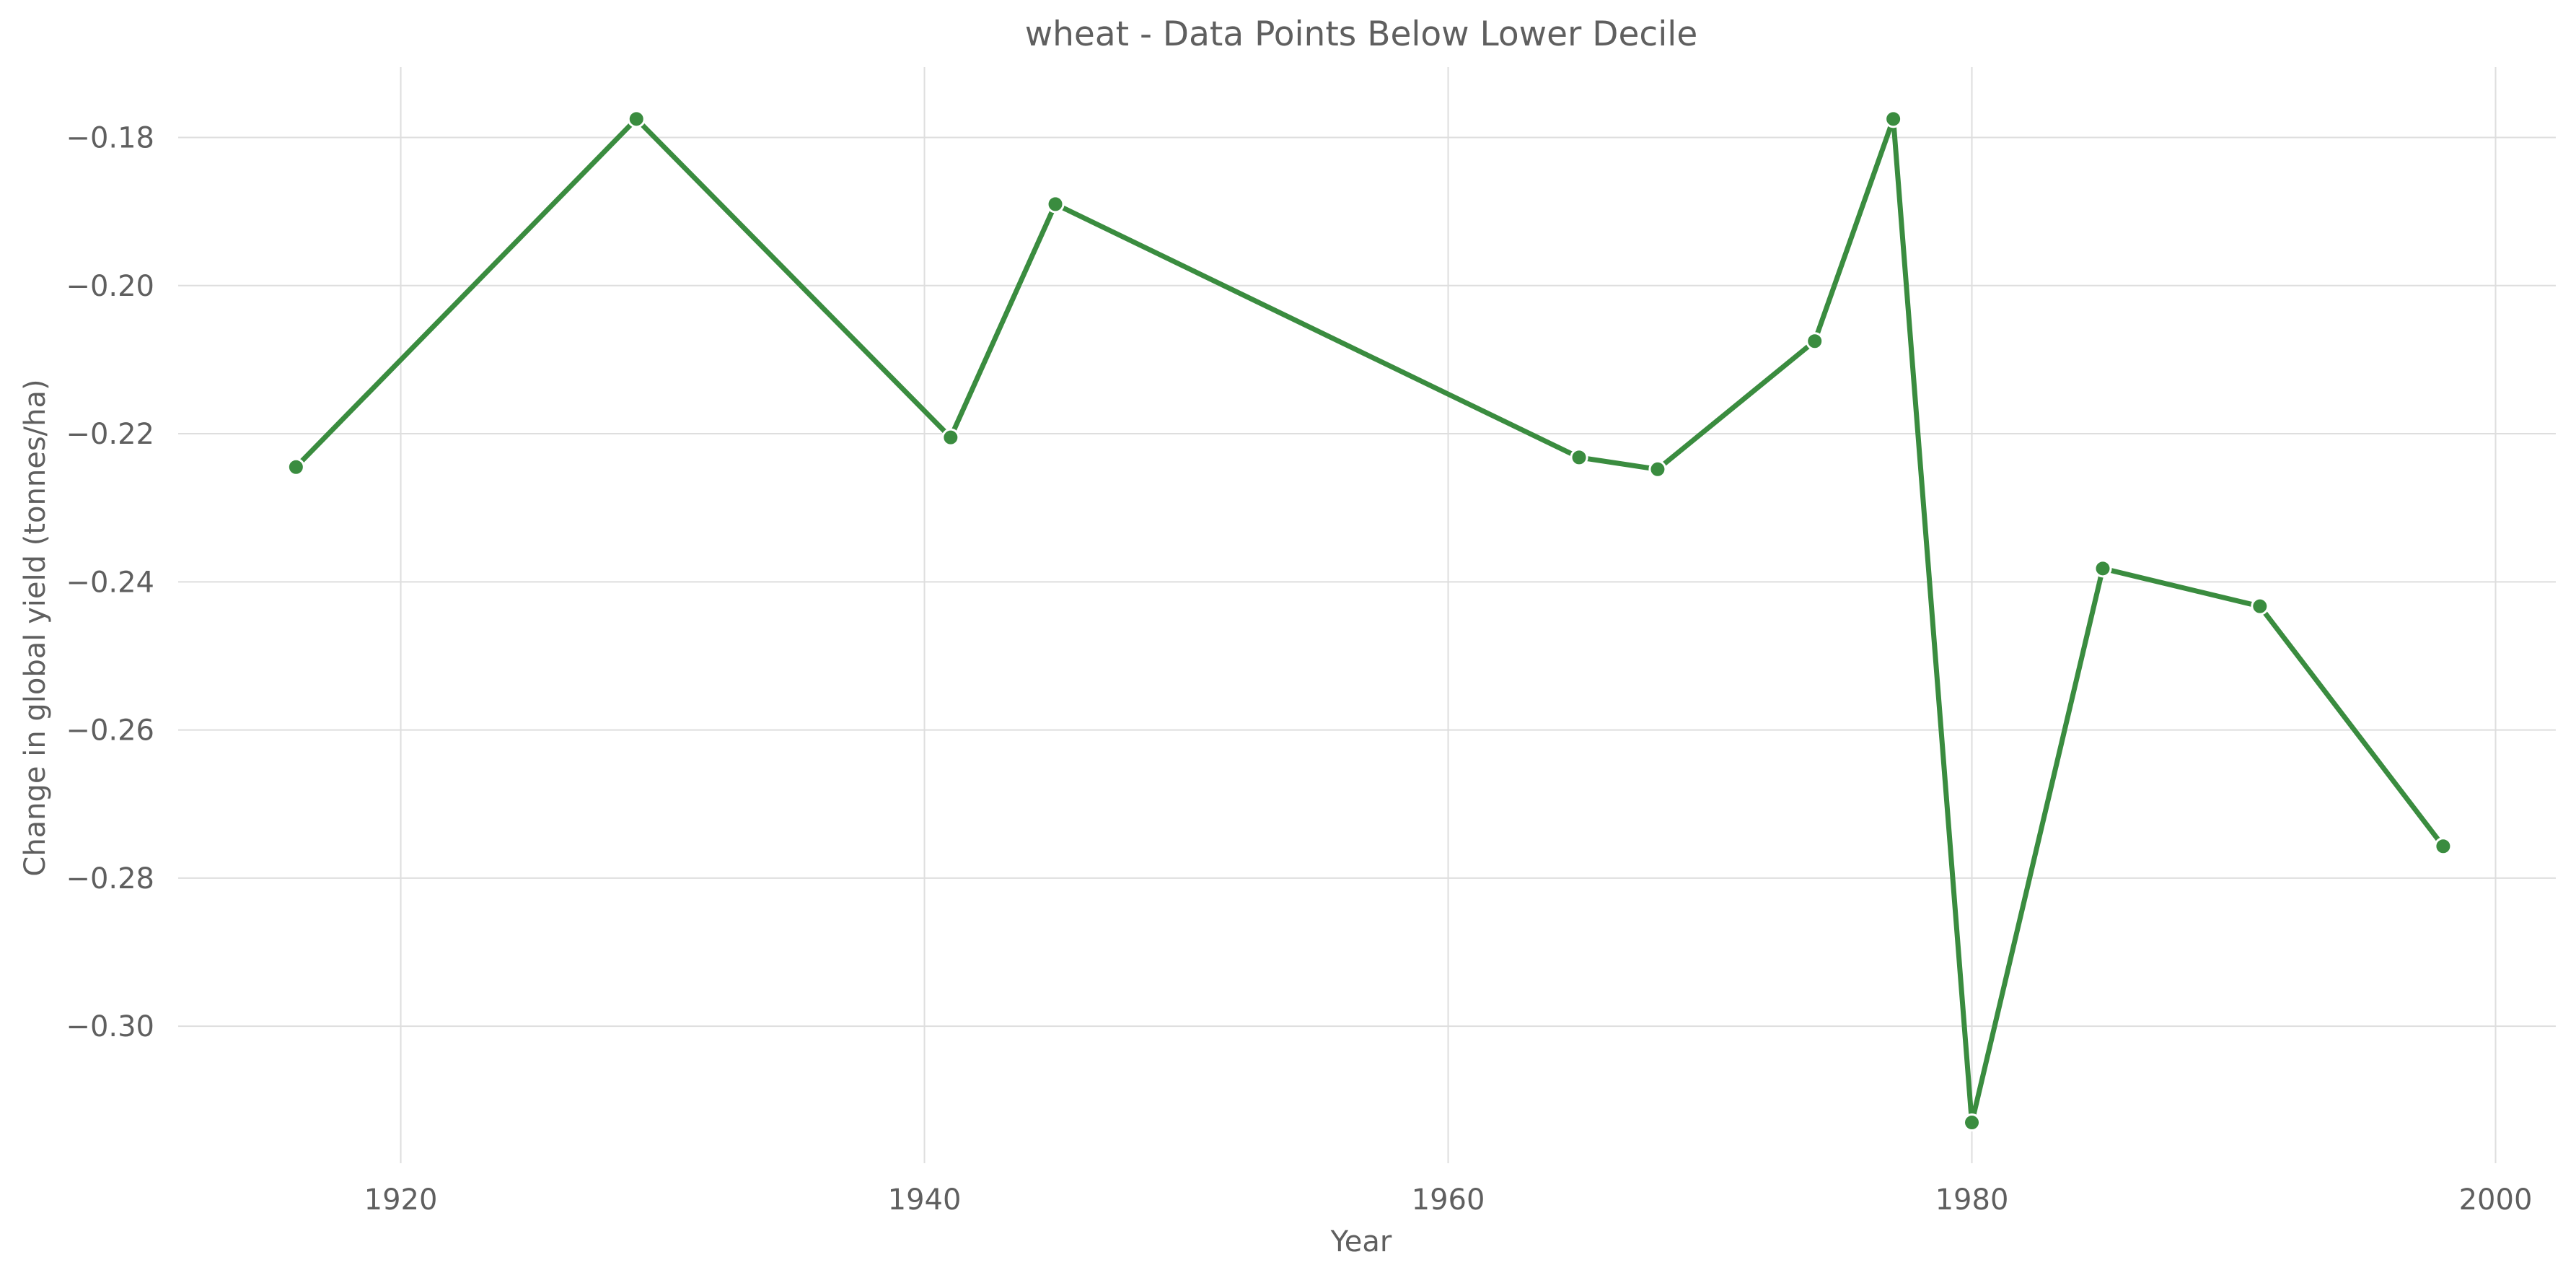  What do you see at coordinates (110, 879) in the screenshot?
I see `y-tick-label: −0.28` at bounding box center [110, 879].